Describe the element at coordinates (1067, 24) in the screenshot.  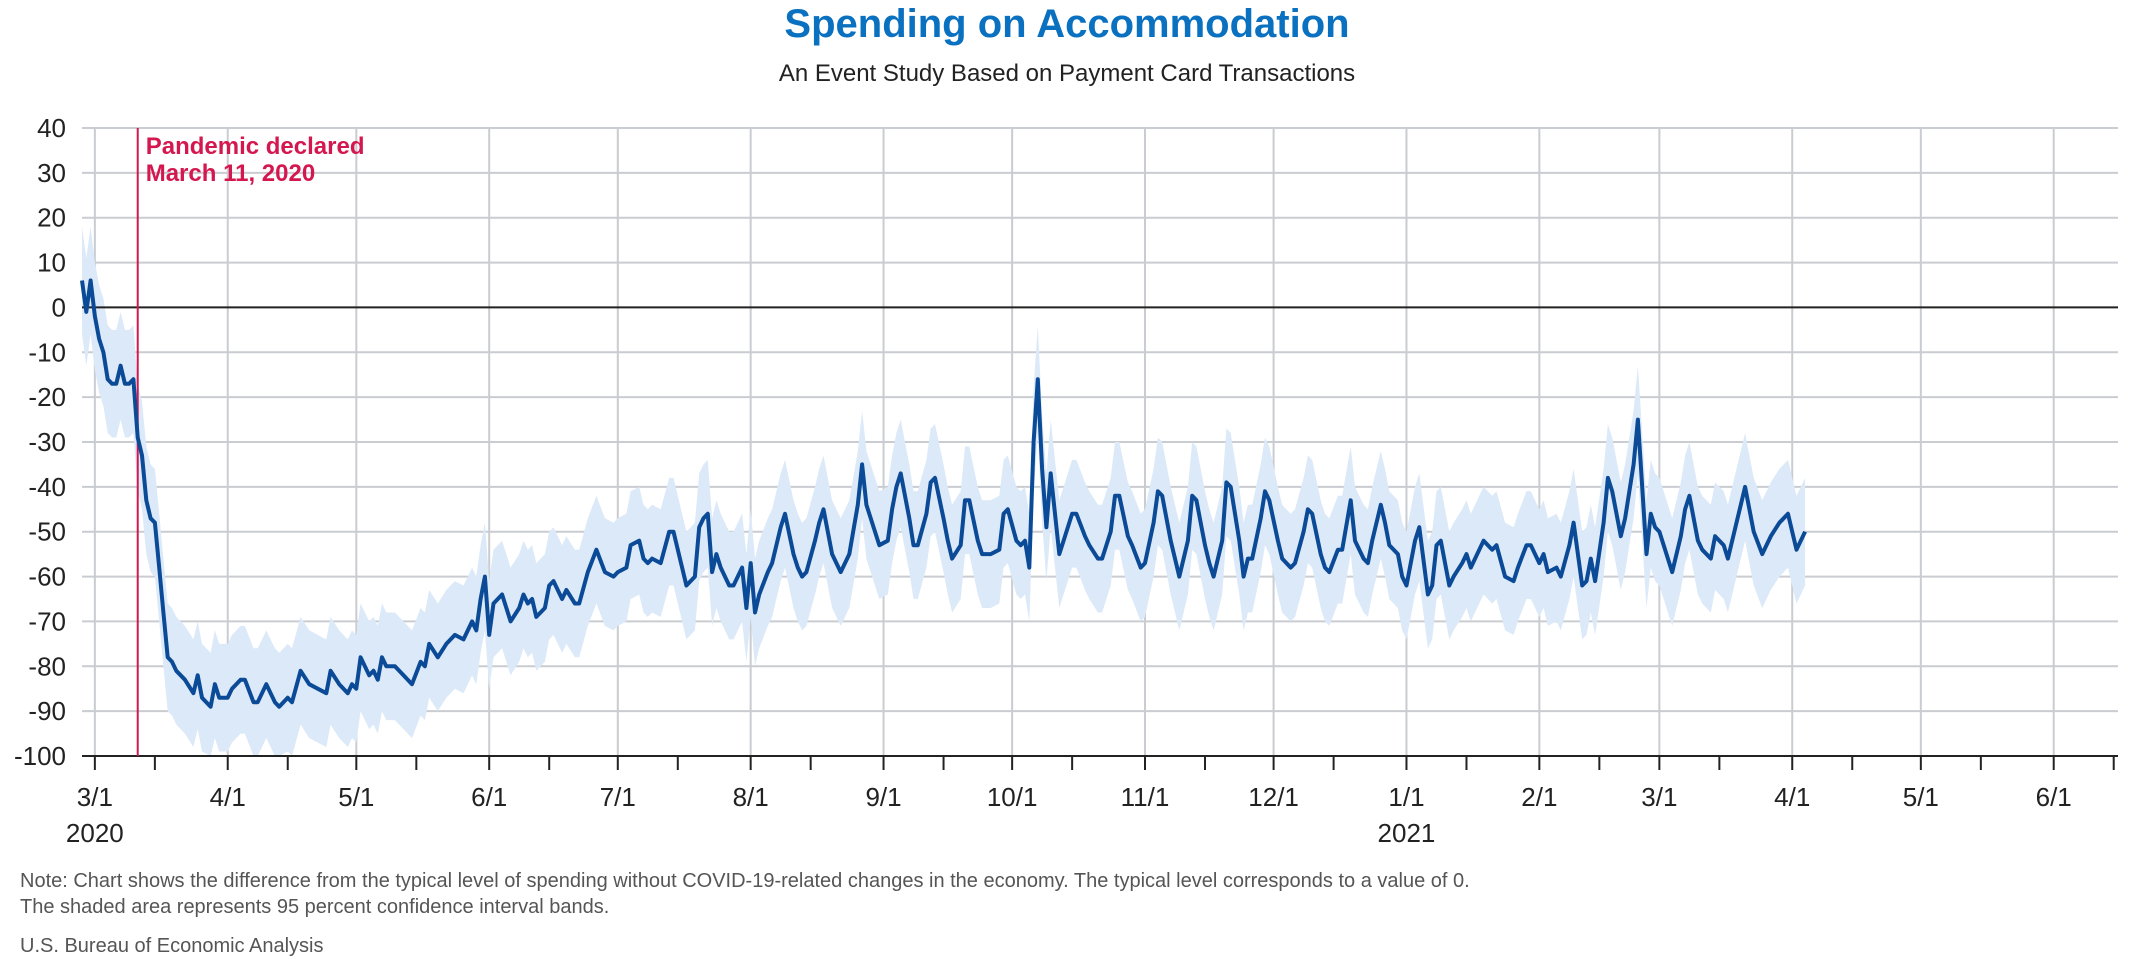
I see `chart-title: Spending on Accommodation` at that location.